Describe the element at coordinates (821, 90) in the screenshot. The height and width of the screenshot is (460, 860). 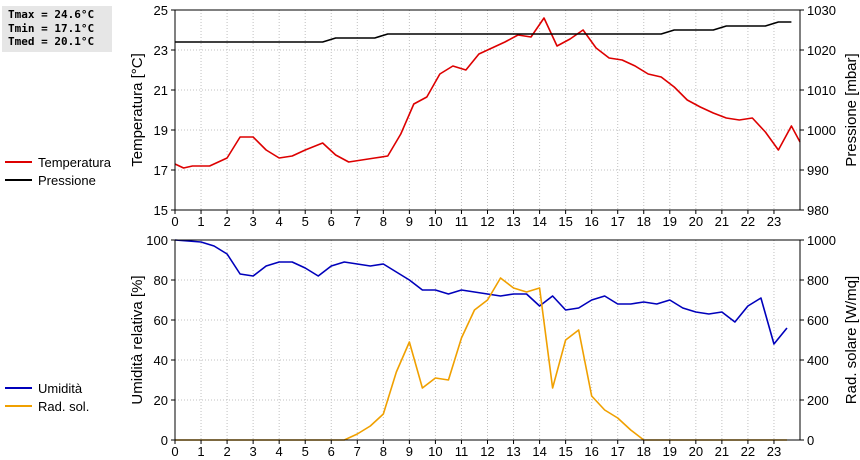
I see `y2-tick-label: 1010` at that location.